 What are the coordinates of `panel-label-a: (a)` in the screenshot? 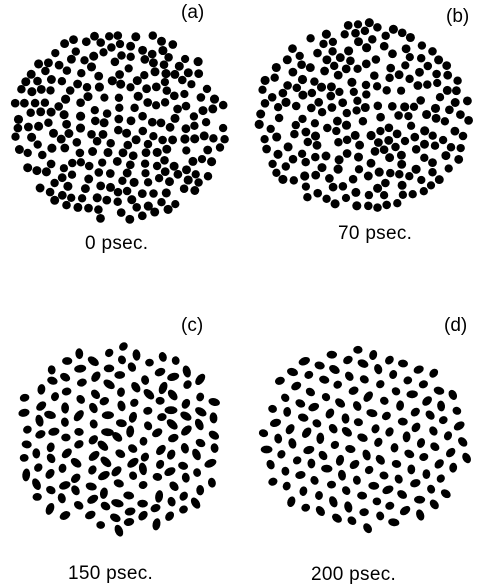 It's located at (193, 12).